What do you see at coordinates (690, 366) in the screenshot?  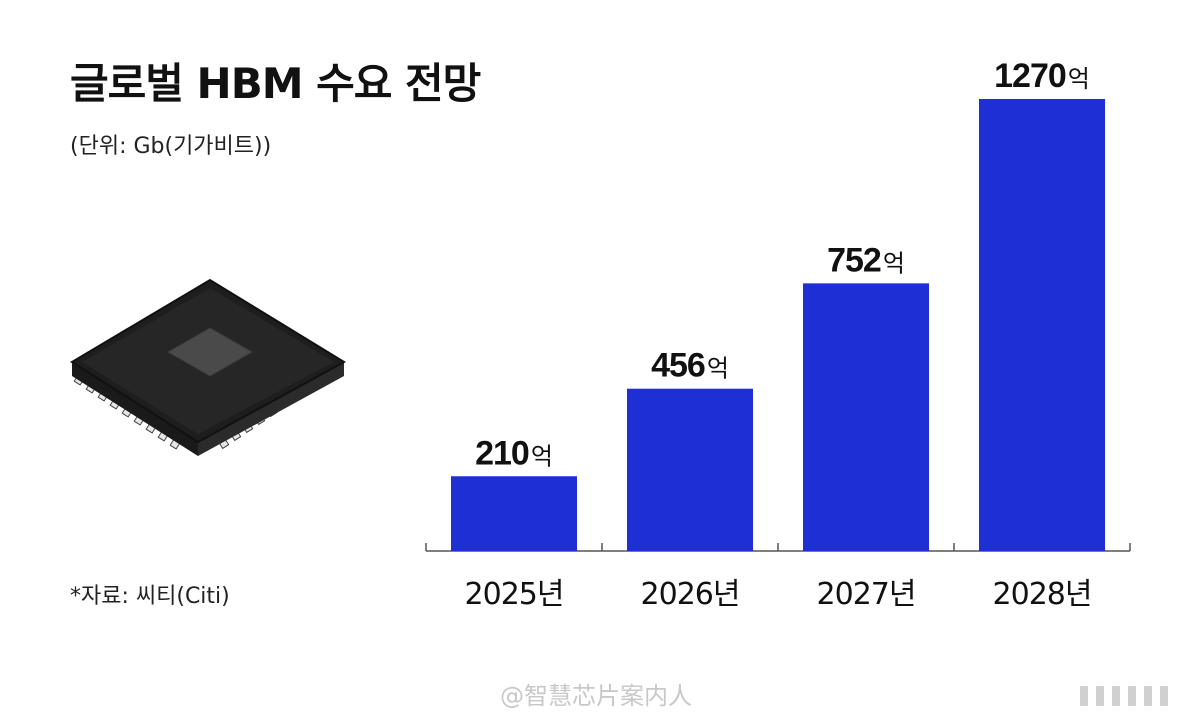 I see `bar-value-label: 456억` at bounding box center [690, 366].